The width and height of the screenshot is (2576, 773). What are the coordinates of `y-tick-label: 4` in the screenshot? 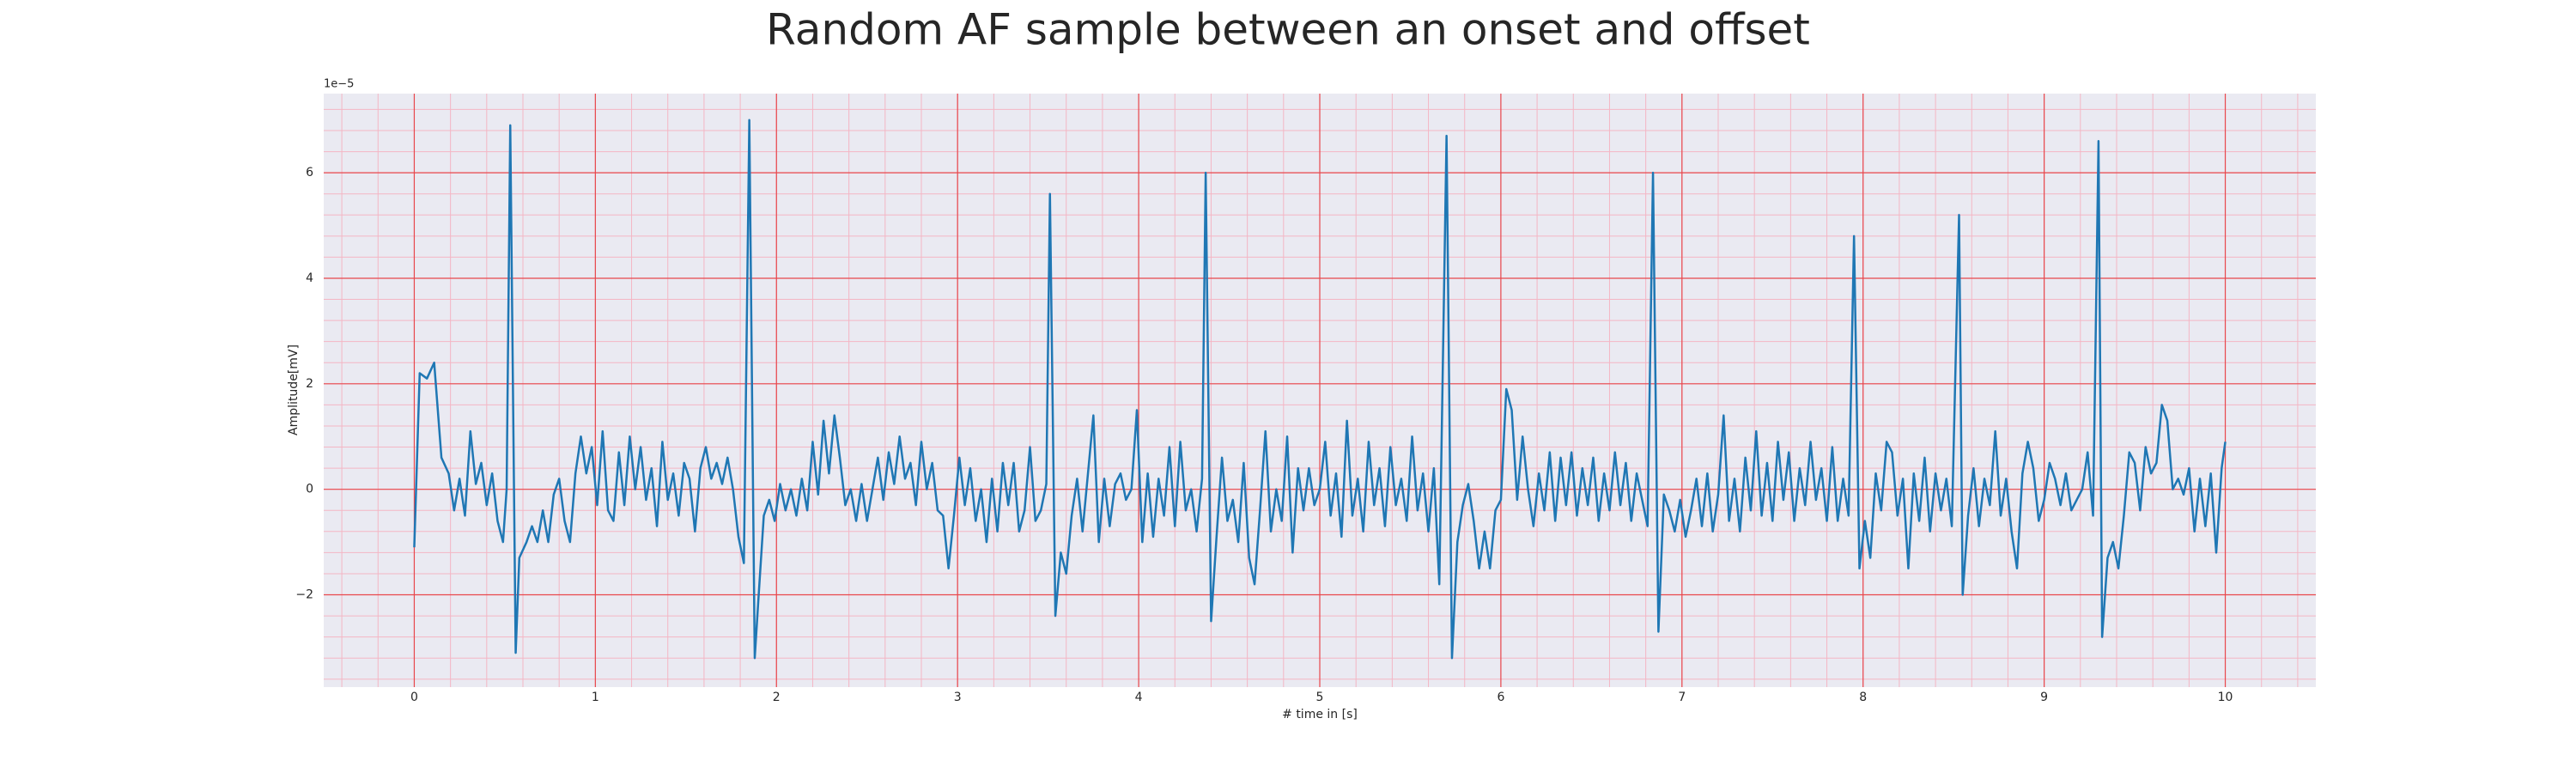 It's located at (310, 278).